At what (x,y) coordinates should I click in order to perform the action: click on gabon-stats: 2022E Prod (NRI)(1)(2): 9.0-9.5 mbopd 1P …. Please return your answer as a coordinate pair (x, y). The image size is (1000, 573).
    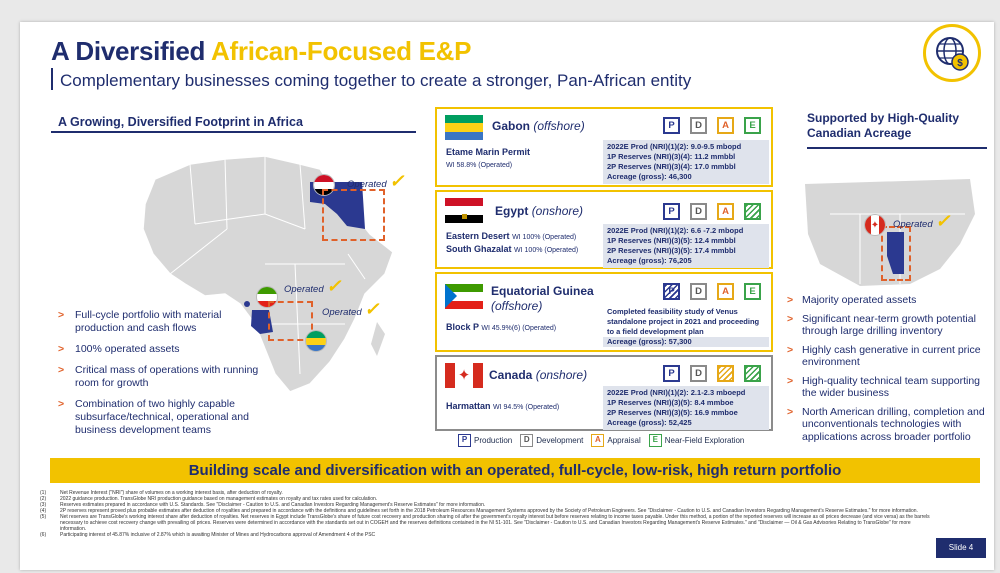
    Looking at the image, I should click on (686, 162).